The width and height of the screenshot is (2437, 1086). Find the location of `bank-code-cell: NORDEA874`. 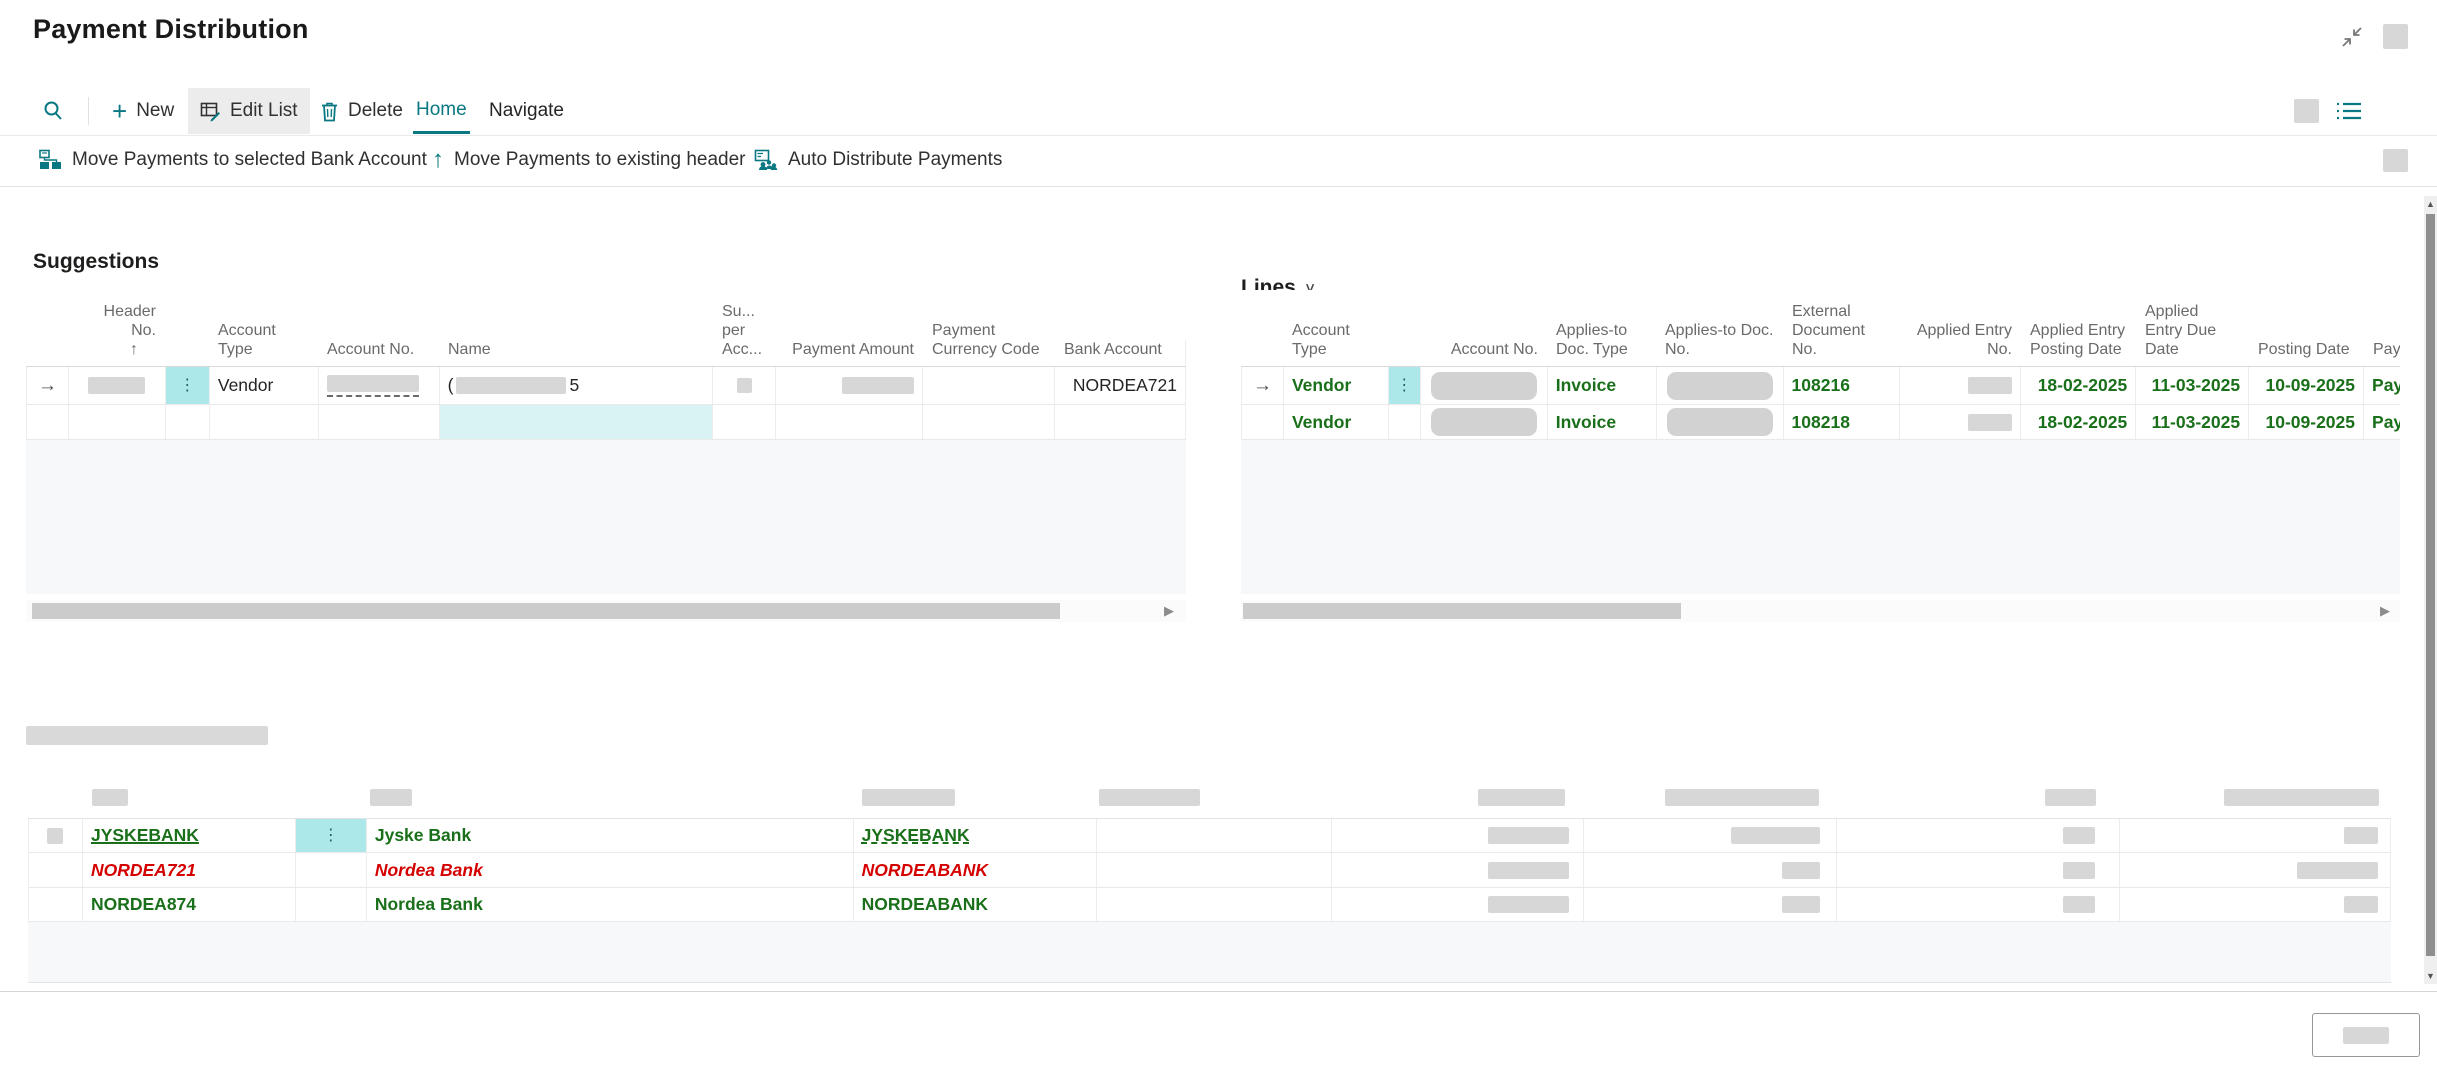

bank-code-cell: NORDEA874 is located at coordinates (189, 904).